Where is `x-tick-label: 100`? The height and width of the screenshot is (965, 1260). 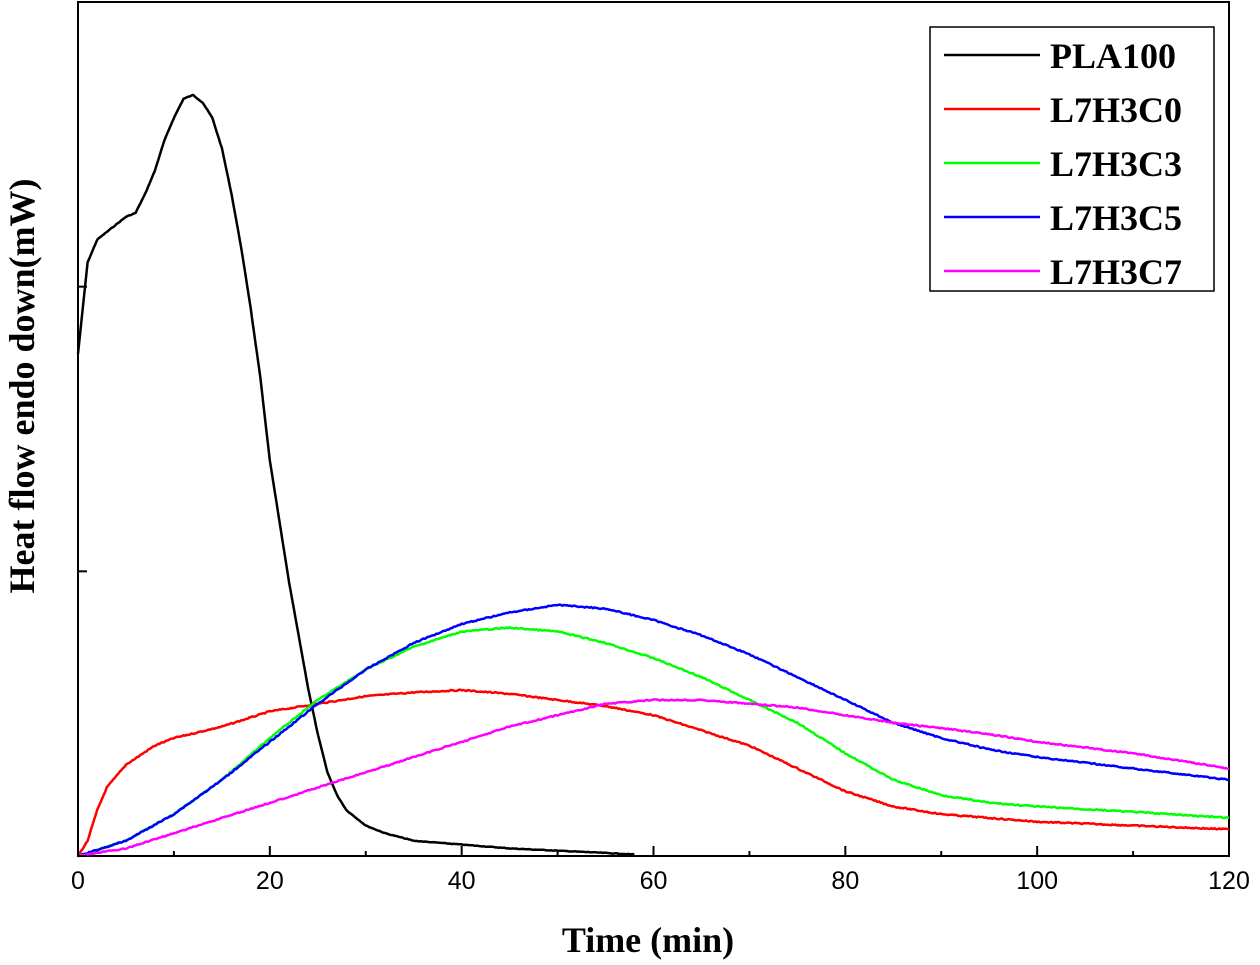 x-tick-label: 100 is located at coordinates (1037, 881).